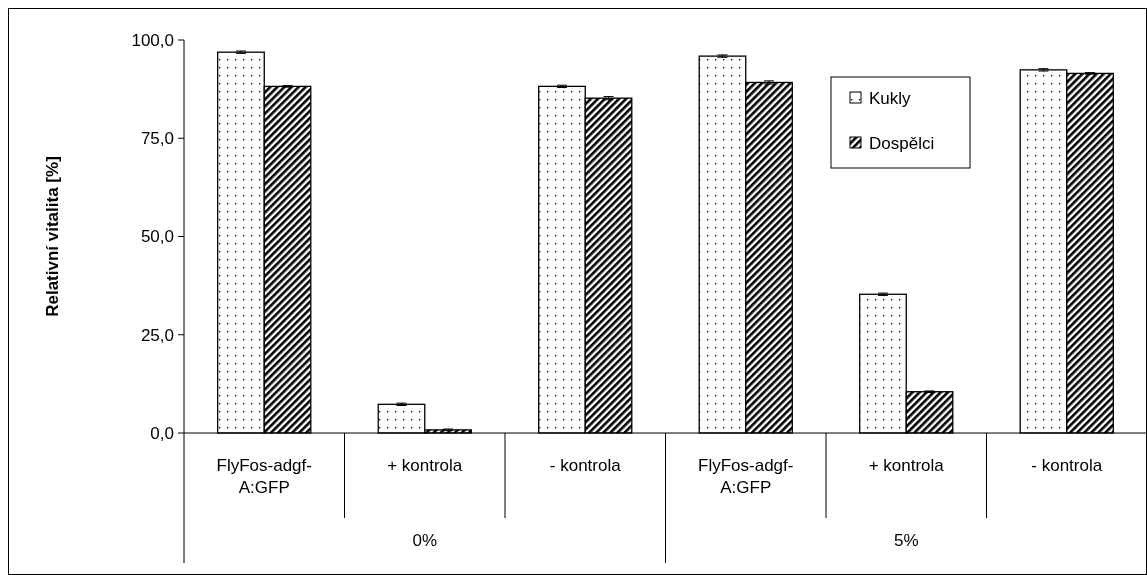 This screenshot has height=575, width=1147. What do you see at coordinates (890, 98) in the screenshot?
I see `legend-label: Kukly` at bounding box center [890, 98].